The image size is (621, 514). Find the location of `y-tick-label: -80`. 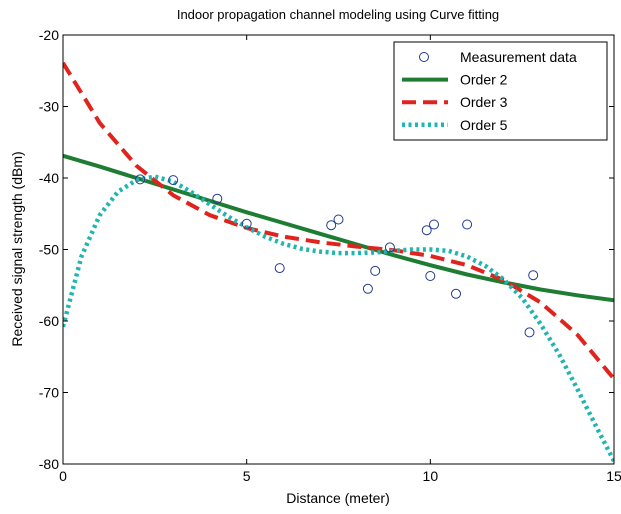

y-tick-label: -80 is located at coordinates (49, 464).